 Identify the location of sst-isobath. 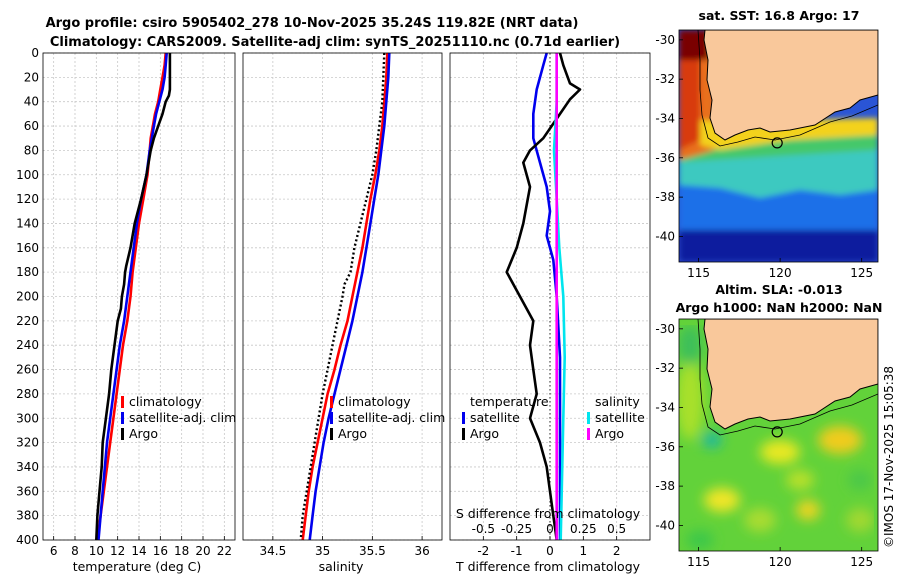
(787, 88).